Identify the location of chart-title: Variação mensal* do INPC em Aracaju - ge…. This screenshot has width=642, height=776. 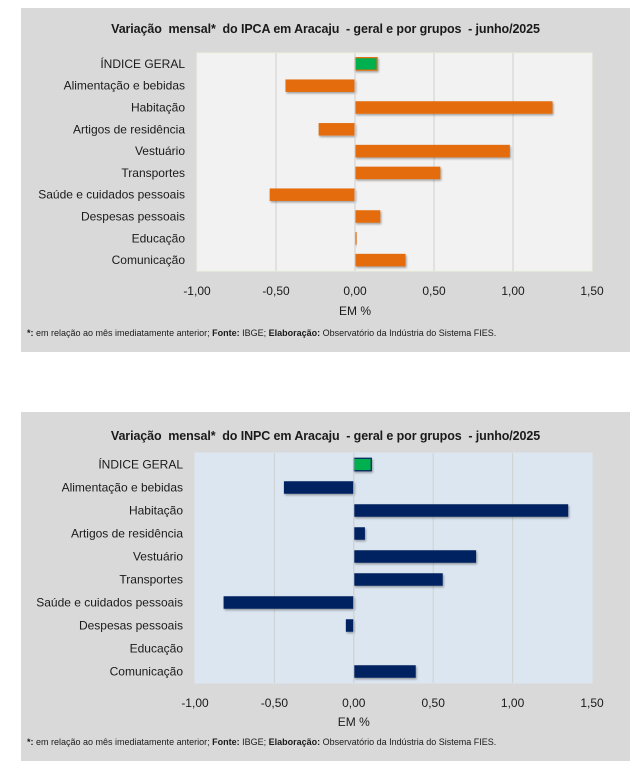
(325, 436).